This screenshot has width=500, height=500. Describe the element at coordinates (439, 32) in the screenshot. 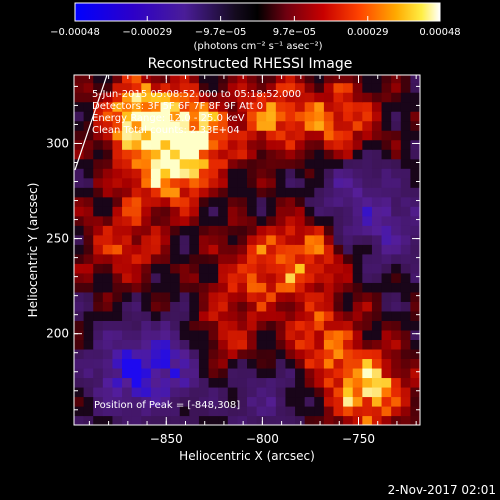

I see `colorbar-tick-label: 0.00048` at that location.